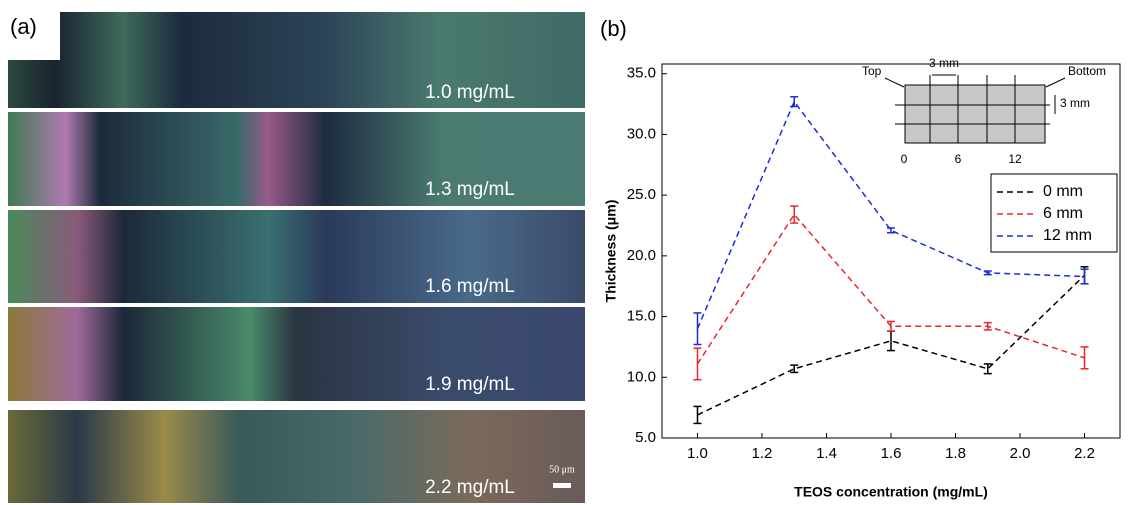 Image resolution: width=1144 pixels, height=505 pixels. I want to click on y-tick-label: 15.0, so click(641, 316).